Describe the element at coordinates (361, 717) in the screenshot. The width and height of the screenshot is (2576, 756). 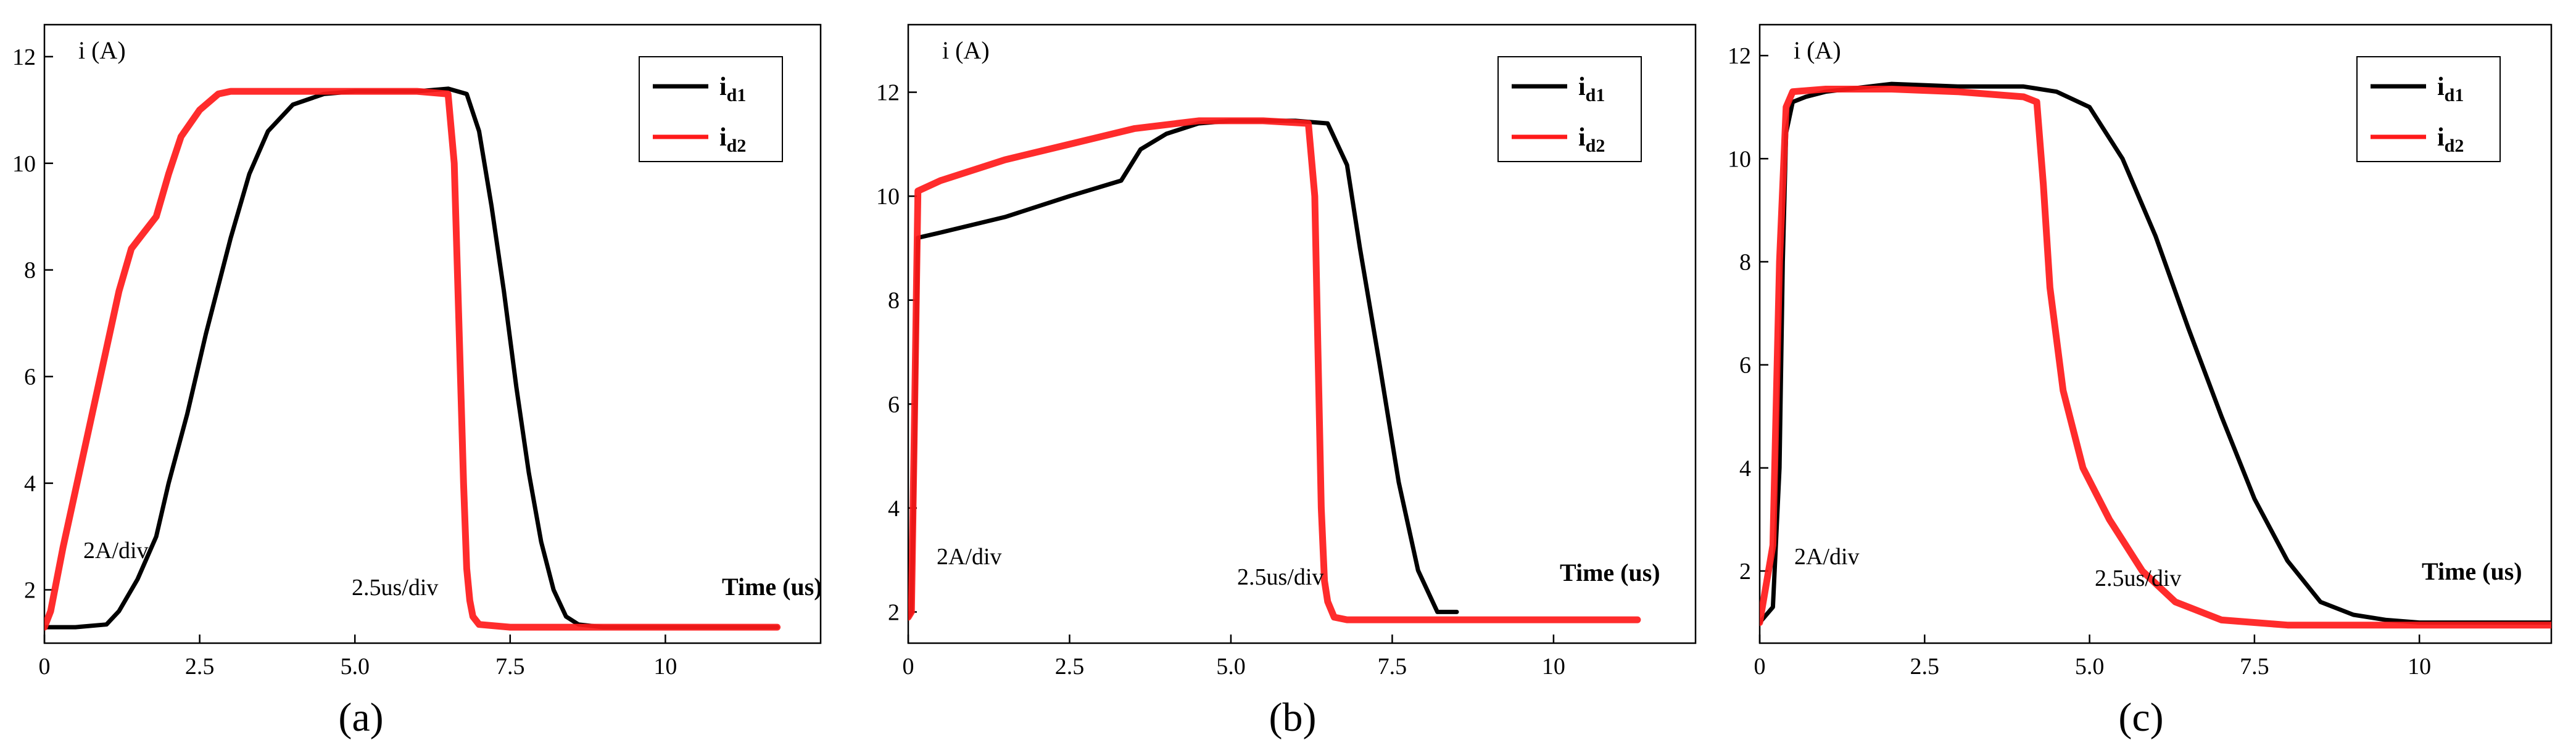
I see `panel-label: (a)` at that location.